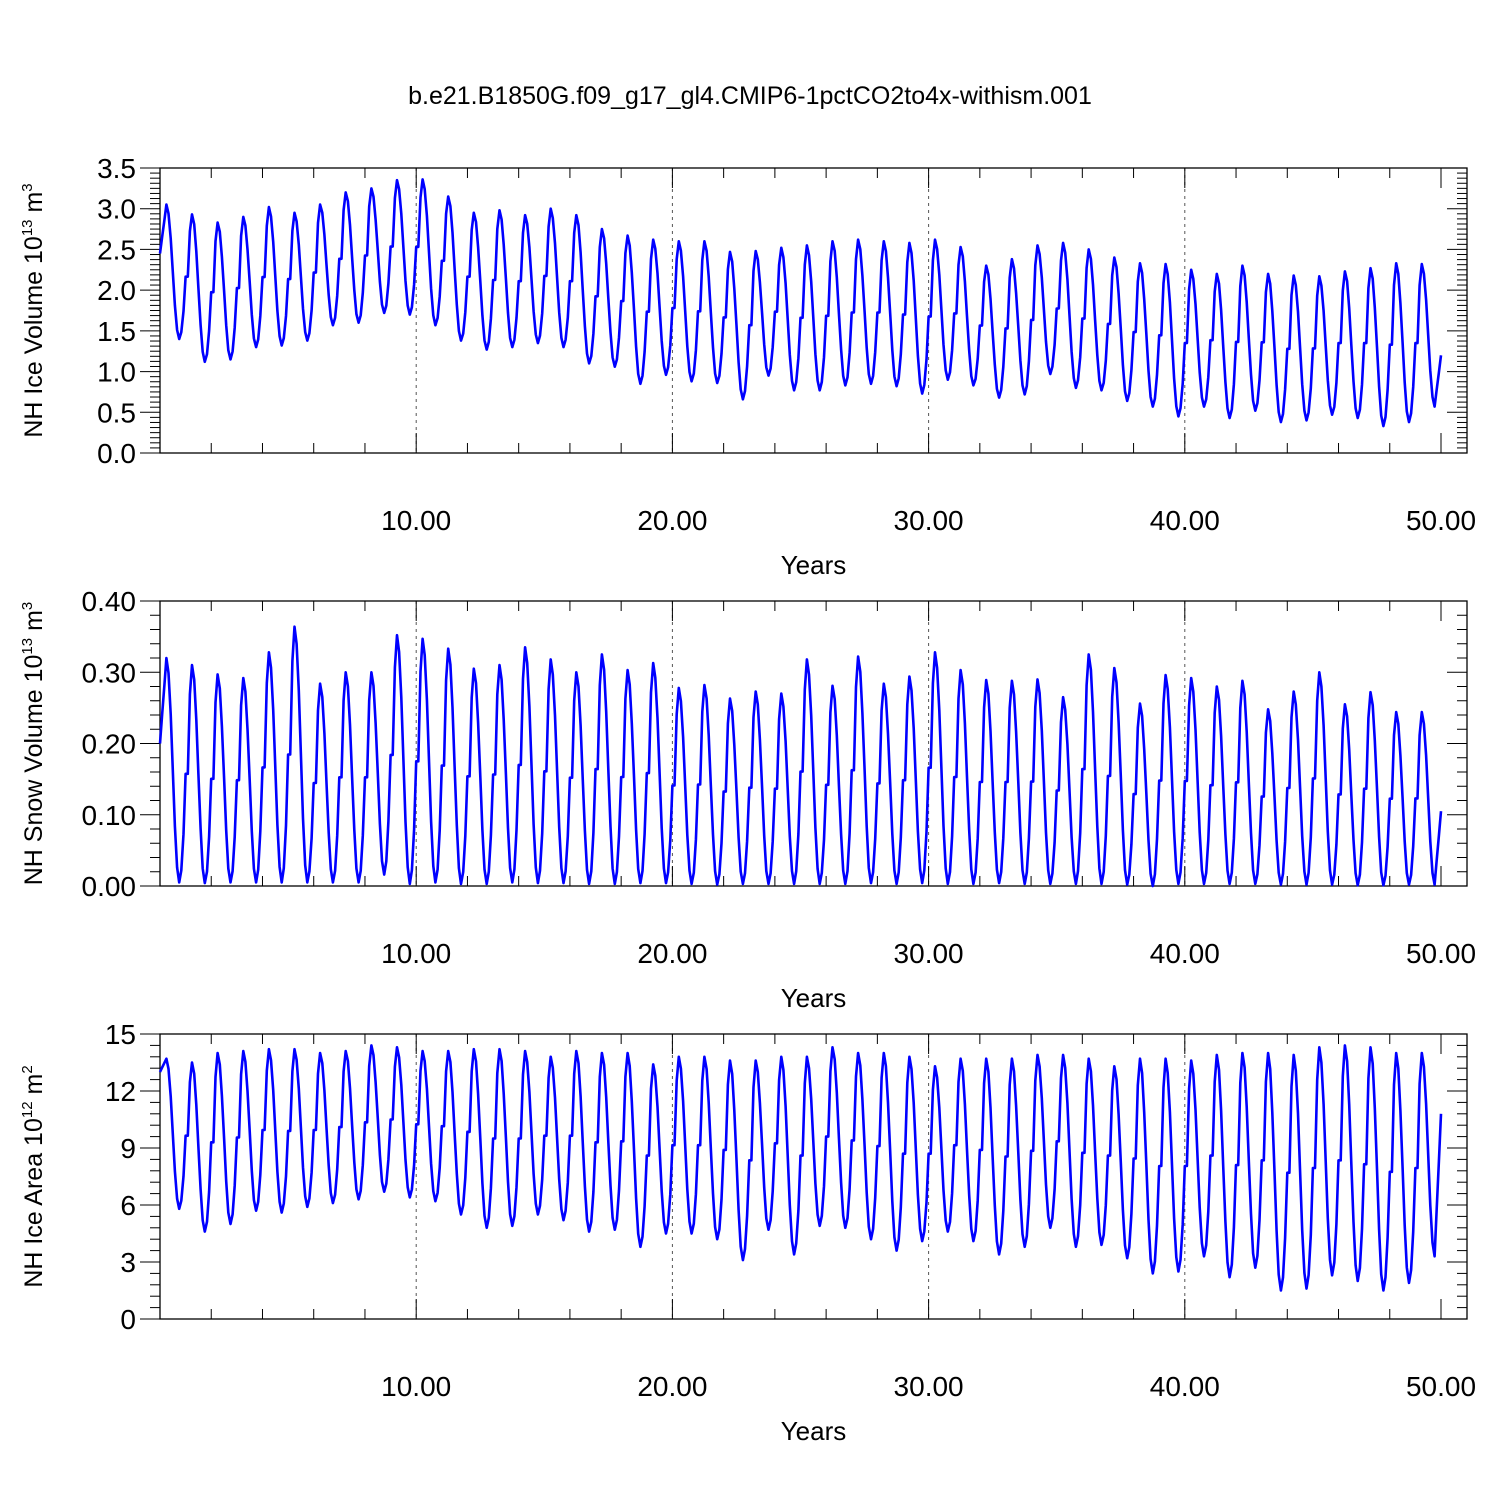 This screenshot has width=1500, height=1500. What do you see at coordinates (120, 1034) in the screenshot?
I see `y-tick-label: 15` at bounding box center [120, 1034].